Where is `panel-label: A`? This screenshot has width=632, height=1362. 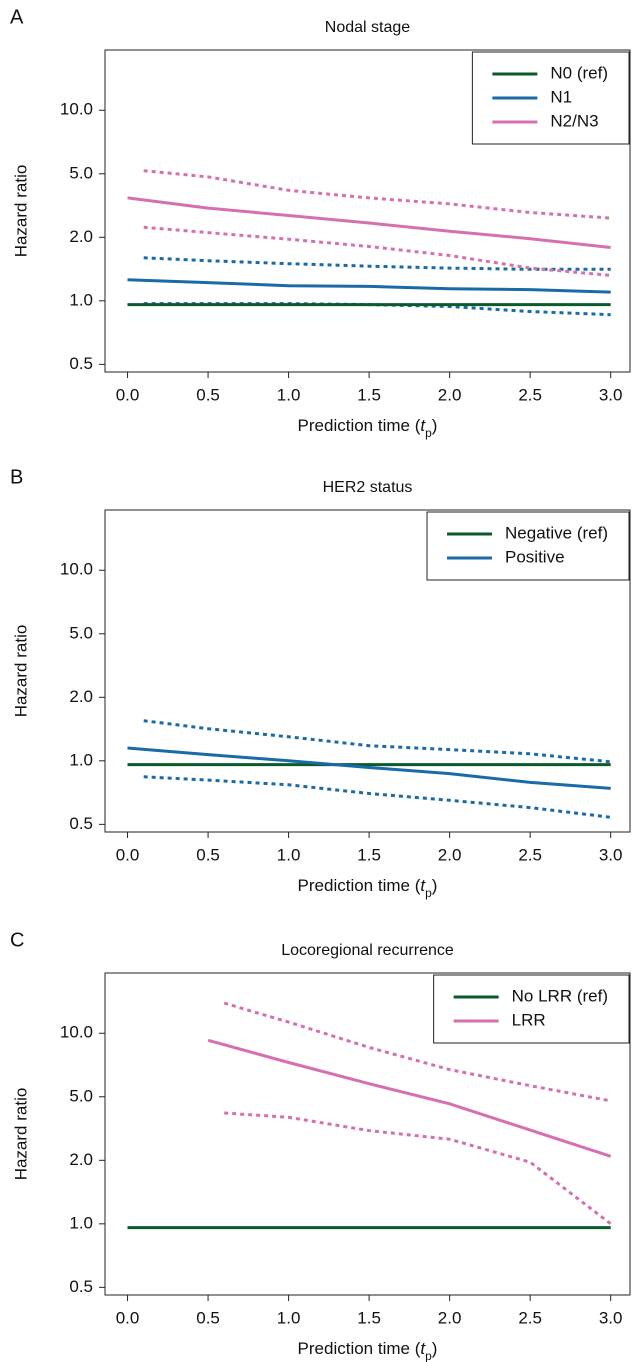 panel-label: A is located at coordinates (17, 17).